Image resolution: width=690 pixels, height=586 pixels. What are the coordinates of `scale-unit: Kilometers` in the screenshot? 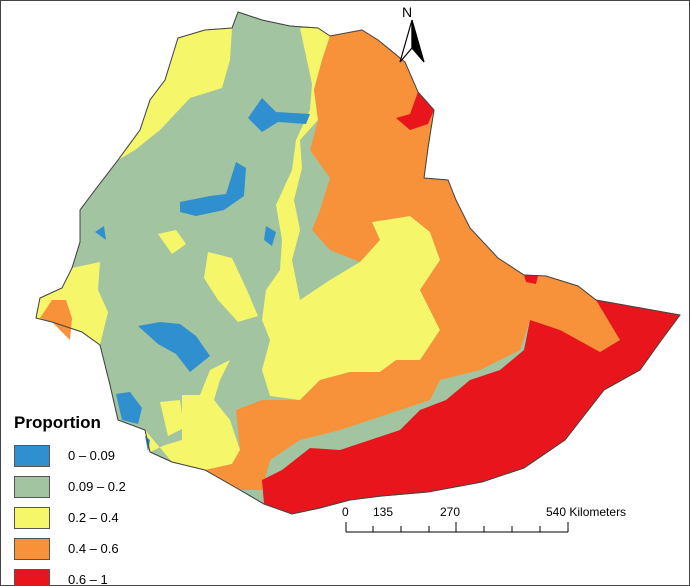 It's located at (598, 512).